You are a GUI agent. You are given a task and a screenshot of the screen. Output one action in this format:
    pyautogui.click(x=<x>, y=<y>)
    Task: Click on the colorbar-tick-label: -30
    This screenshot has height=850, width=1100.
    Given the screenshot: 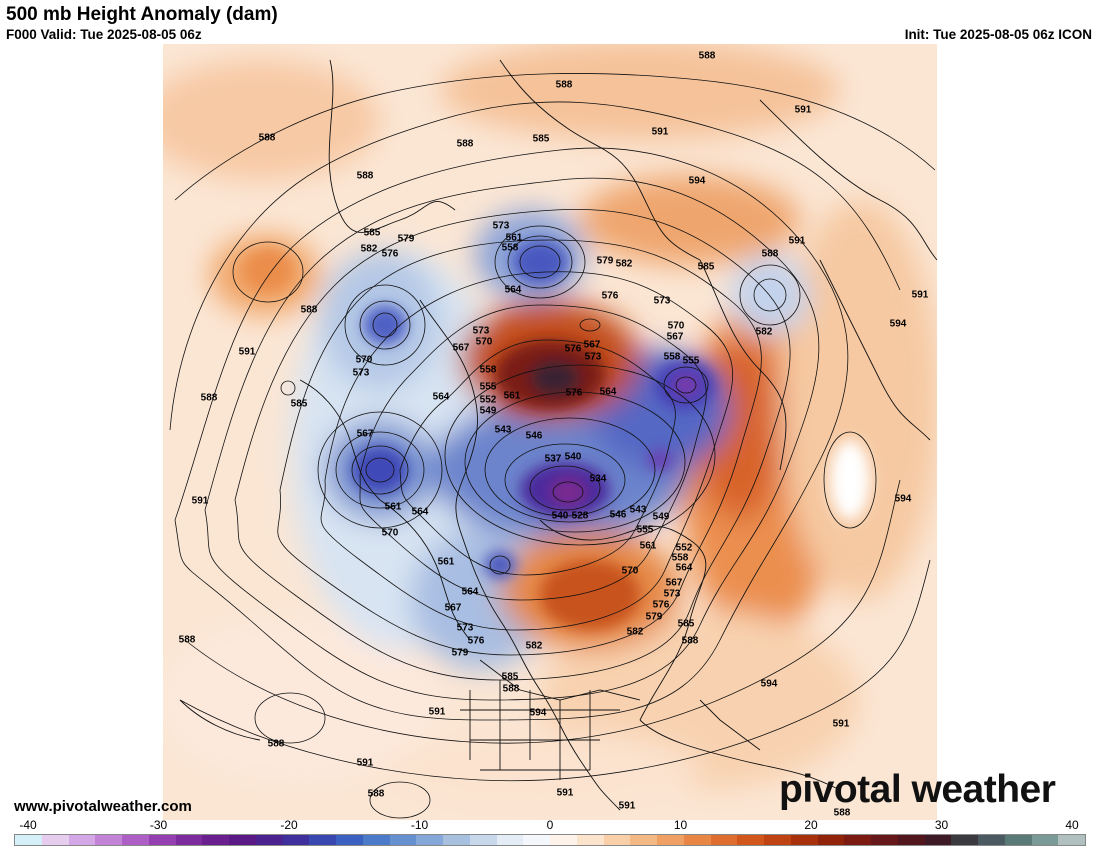 What is the action you would take?
    pyautogui.click(x=158, y=825)
    